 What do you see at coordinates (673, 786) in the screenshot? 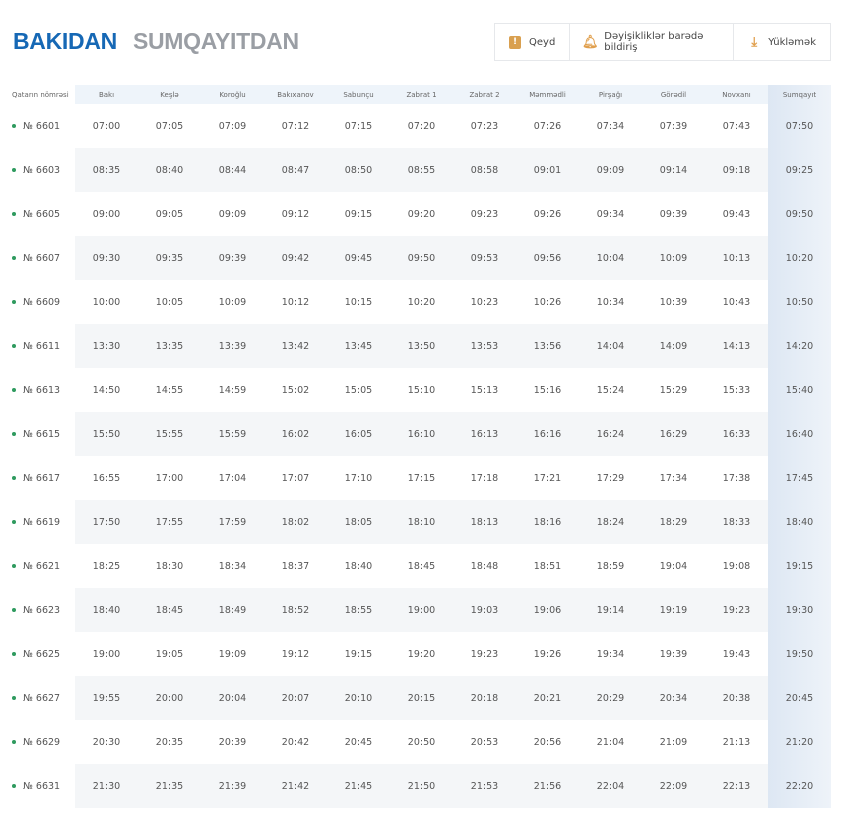
I see `time-cell: 22:09` at bounding box center [673, 786].